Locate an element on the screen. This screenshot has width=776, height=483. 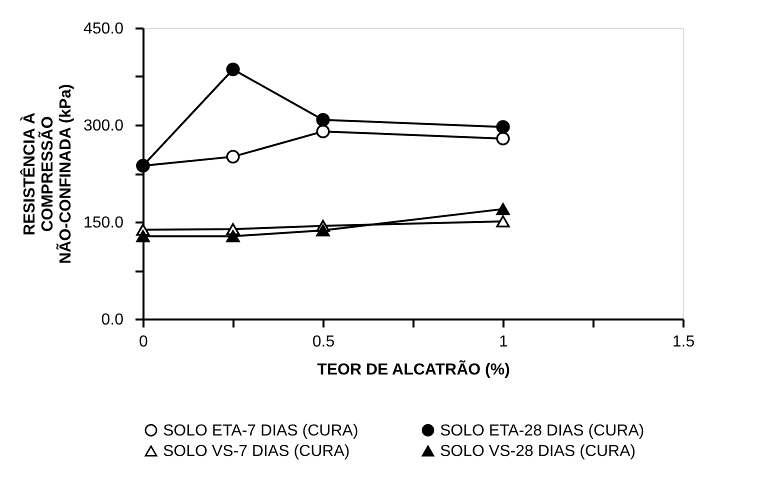
x-tick-label: 1 is located at coordinates (503, 342).